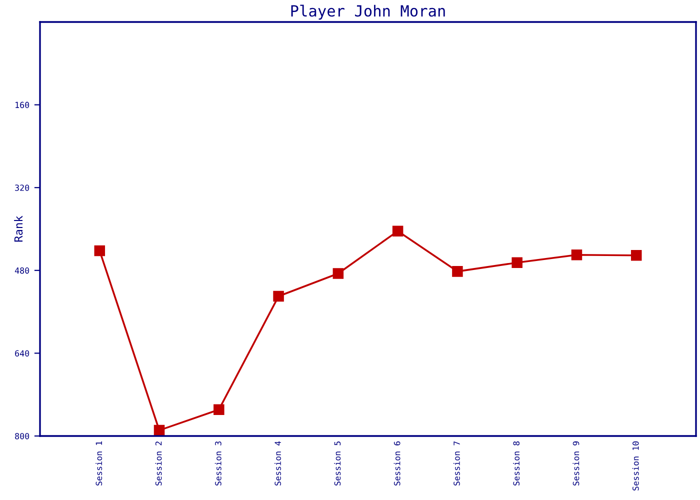 This screenshot has height=500, width=700. What do you see at coordinates (635, 465) in the screenshot?
I see `x-tick-label: Session 10` at bounding box center [635, 465].